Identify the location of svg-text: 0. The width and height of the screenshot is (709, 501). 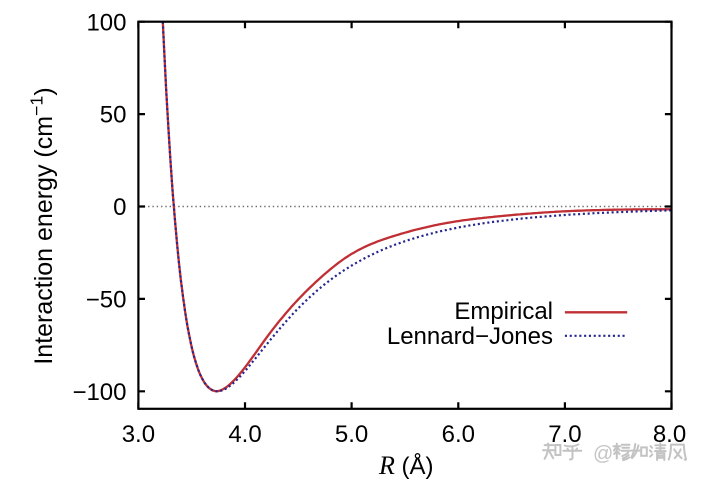
(119, 207).